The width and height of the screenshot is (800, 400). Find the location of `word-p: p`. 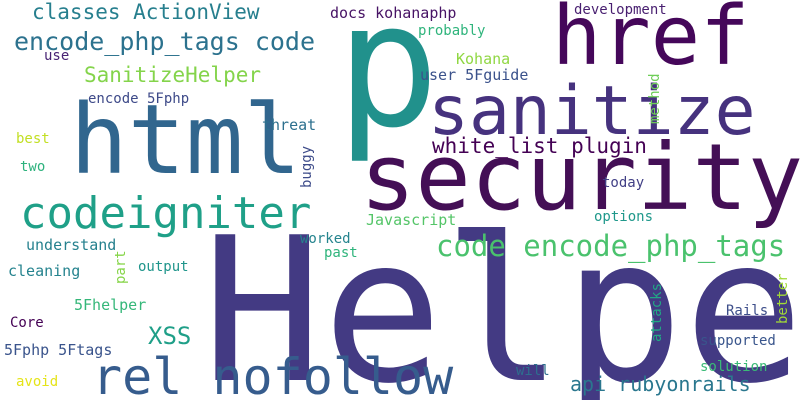

word-p: p is located at coordinates (388, 83).